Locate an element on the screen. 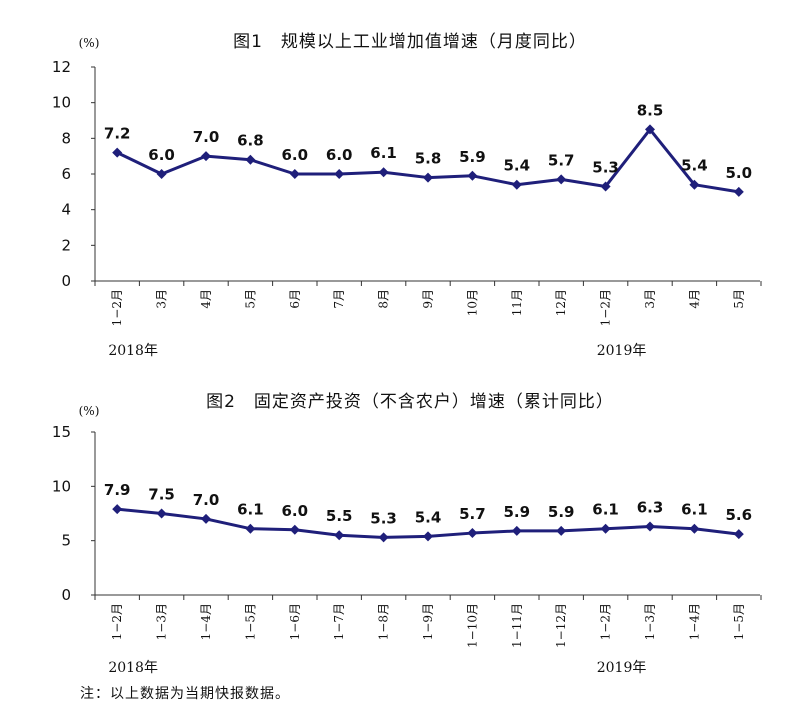  chart-1-x-tick-label: 5月 is located at coordinates (739, 299).